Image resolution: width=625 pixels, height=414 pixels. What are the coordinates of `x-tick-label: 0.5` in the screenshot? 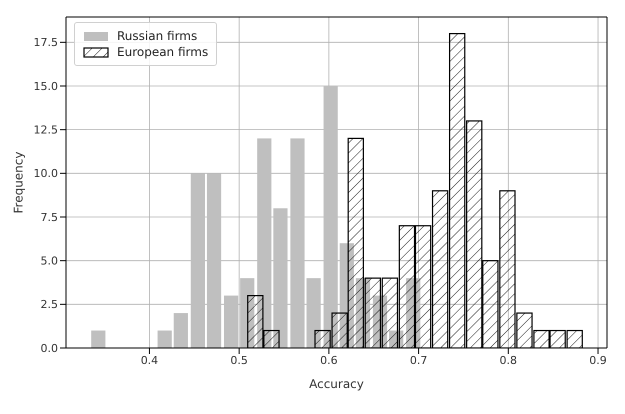 It's located at (239, 360).